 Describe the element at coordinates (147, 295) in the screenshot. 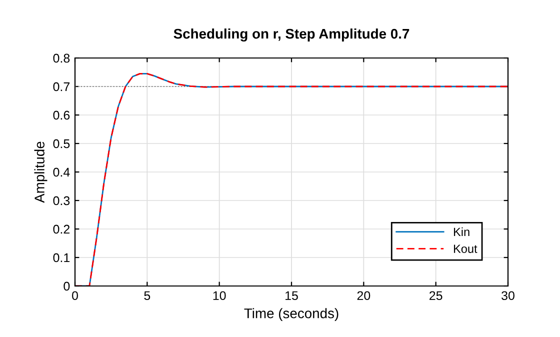

I see `x-tick-label: 5` at that location.